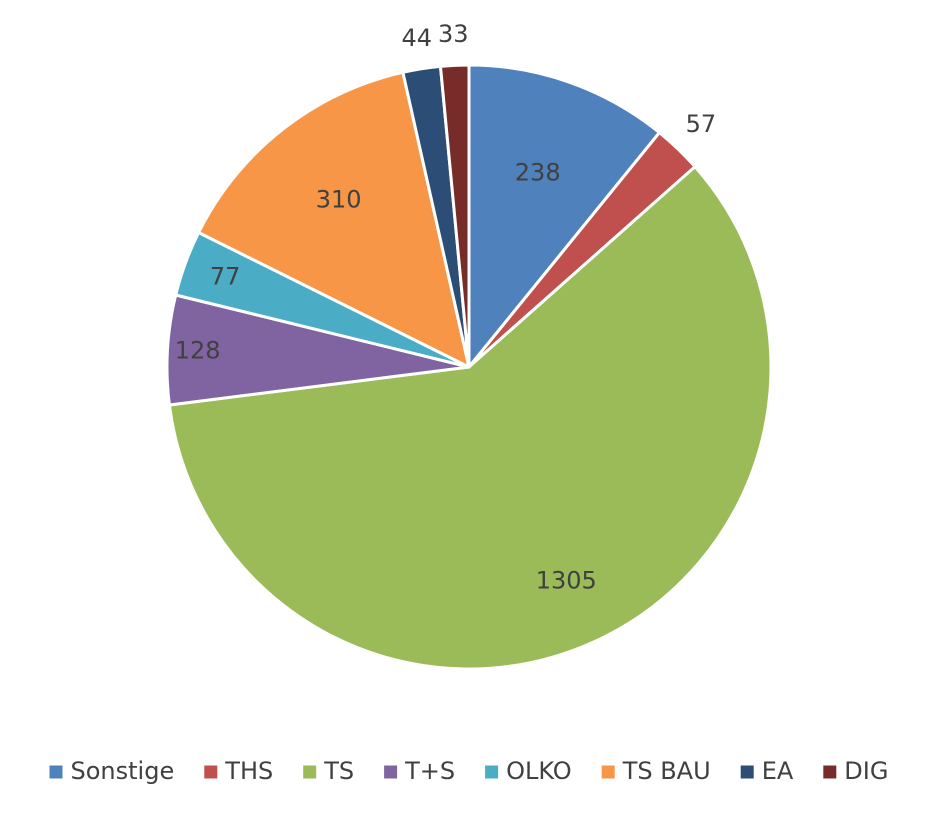  Describe the element at coordinates (701, 124) in the screenshot. I see `data-label-ths: 57` at that location.